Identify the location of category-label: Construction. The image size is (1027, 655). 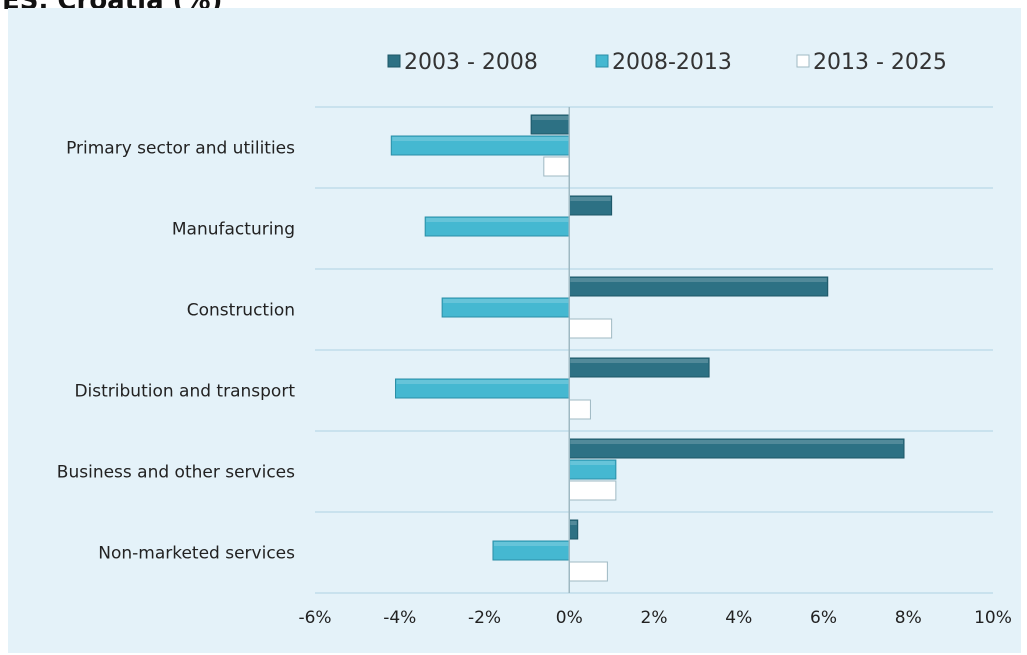
(241, 311).